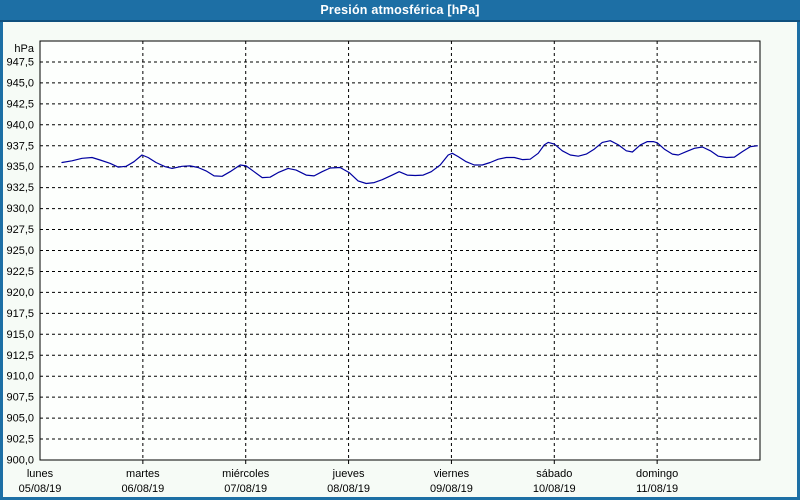 The width and height of the screenshot is (800, 500). I want to click on pressure-line, so click(410, 162).